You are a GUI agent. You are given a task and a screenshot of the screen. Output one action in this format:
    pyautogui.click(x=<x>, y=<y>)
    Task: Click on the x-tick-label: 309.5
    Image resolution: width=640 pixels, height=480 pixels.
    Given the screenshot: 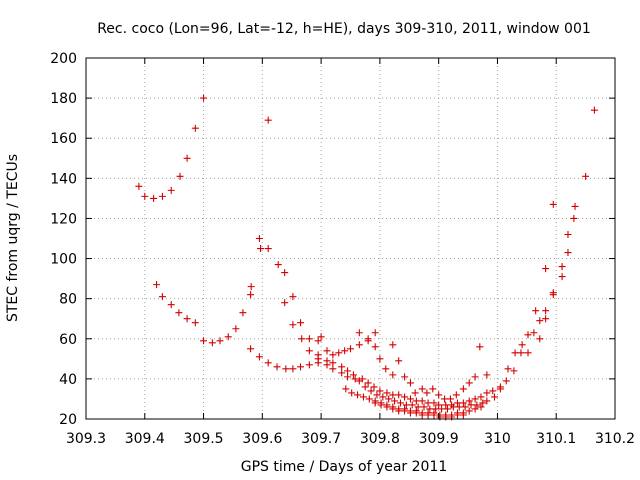 What is the action you would take?
    pyautogui.click(x=204, y=439)
    